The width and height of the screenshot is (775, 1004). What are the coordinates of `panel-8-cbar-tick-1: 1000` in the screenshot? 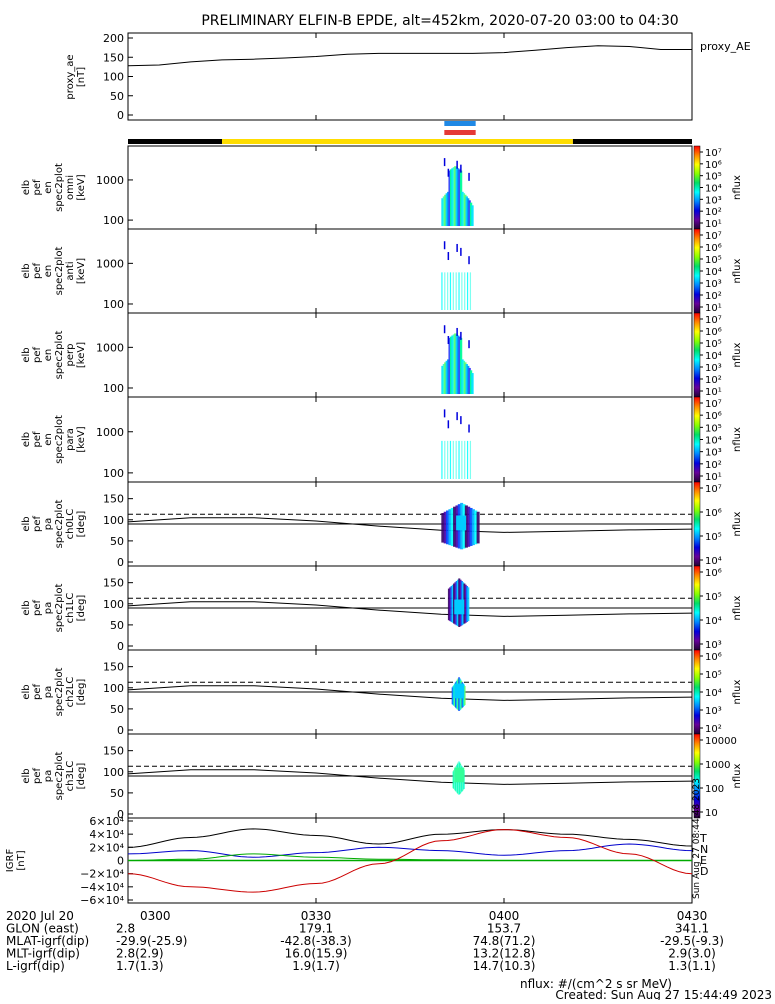 It's located at (717, 765).